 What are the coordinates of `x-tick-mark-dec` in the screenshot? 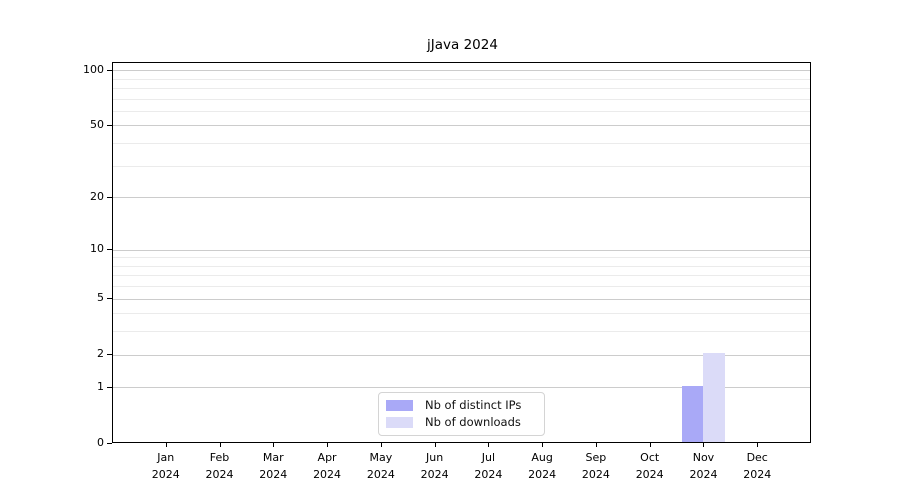 It's located at (758, 445).